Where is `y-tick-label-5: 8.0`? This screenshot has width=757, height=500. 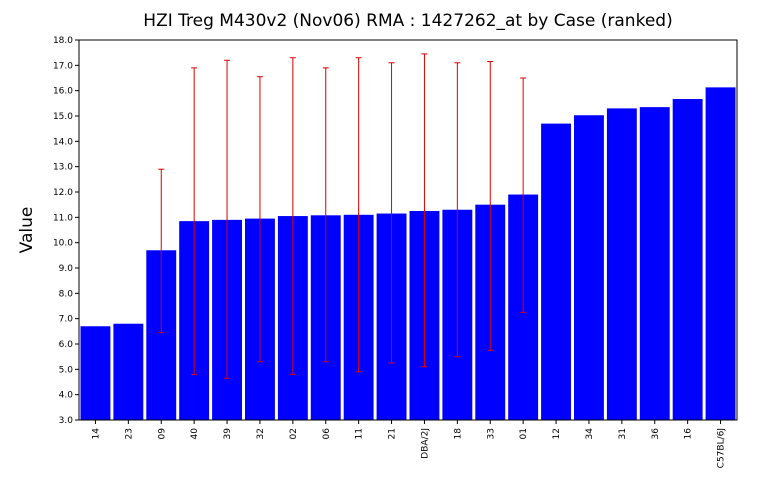 y-tick-label-5: 8.0 is located at coordinates (66, 294).